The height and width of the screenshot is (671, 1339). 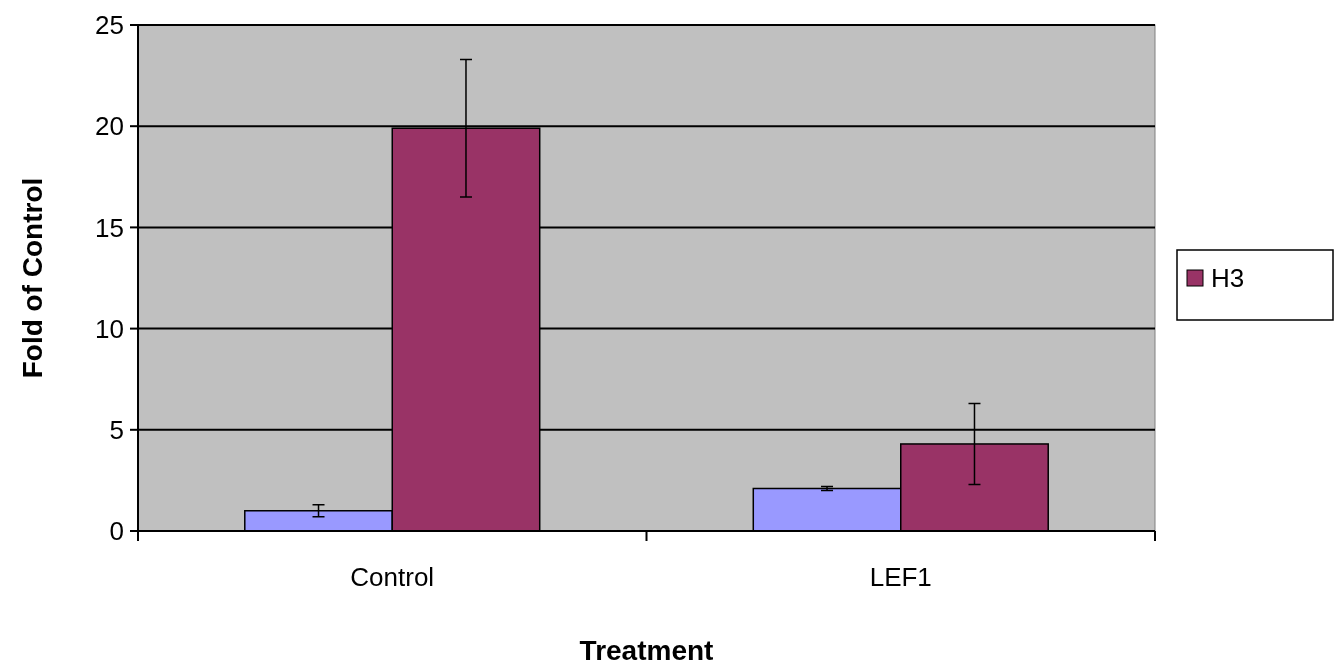 What do you see at coordinates (1228, 278) in the screenshot?
I see `legend-label: H3` at bounding box center [1228, 278].